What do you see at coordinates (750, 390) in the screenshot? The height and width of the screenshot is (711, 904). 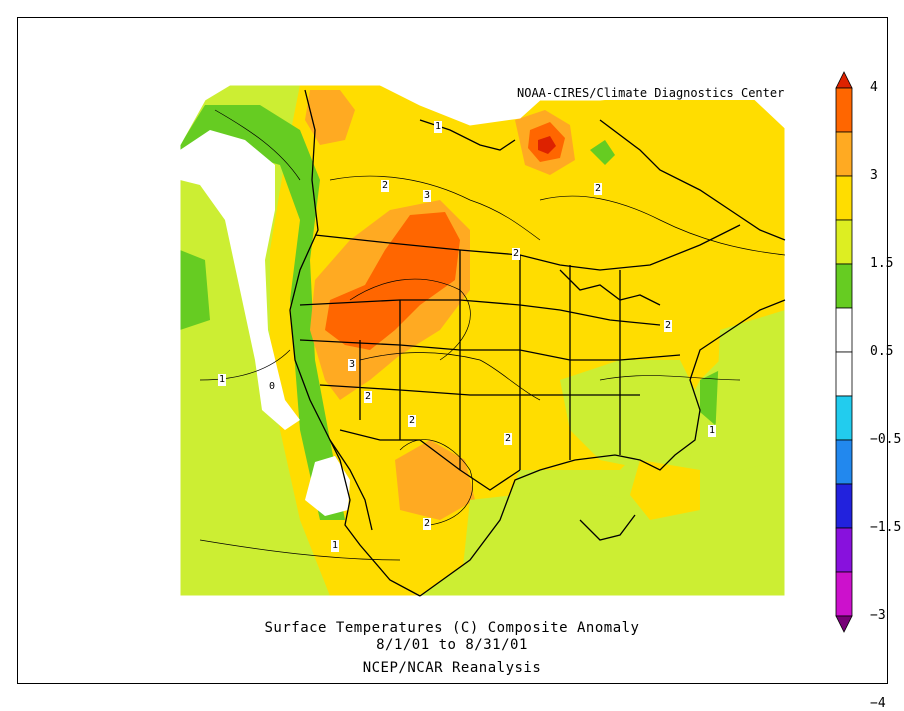 I see `atlantic-east-band` at bounding box center [750, 390].